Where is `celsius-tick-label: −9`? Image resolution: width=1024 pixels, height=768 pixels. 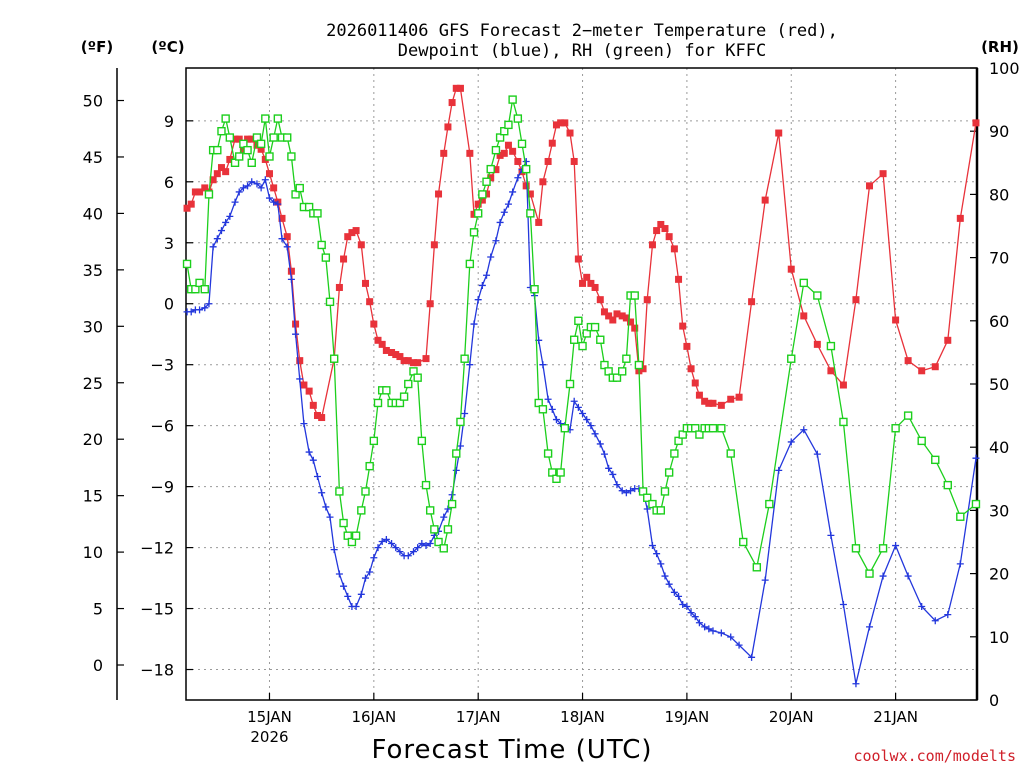
celsius-tick-label: −9 is located at coordinates (162, 487).